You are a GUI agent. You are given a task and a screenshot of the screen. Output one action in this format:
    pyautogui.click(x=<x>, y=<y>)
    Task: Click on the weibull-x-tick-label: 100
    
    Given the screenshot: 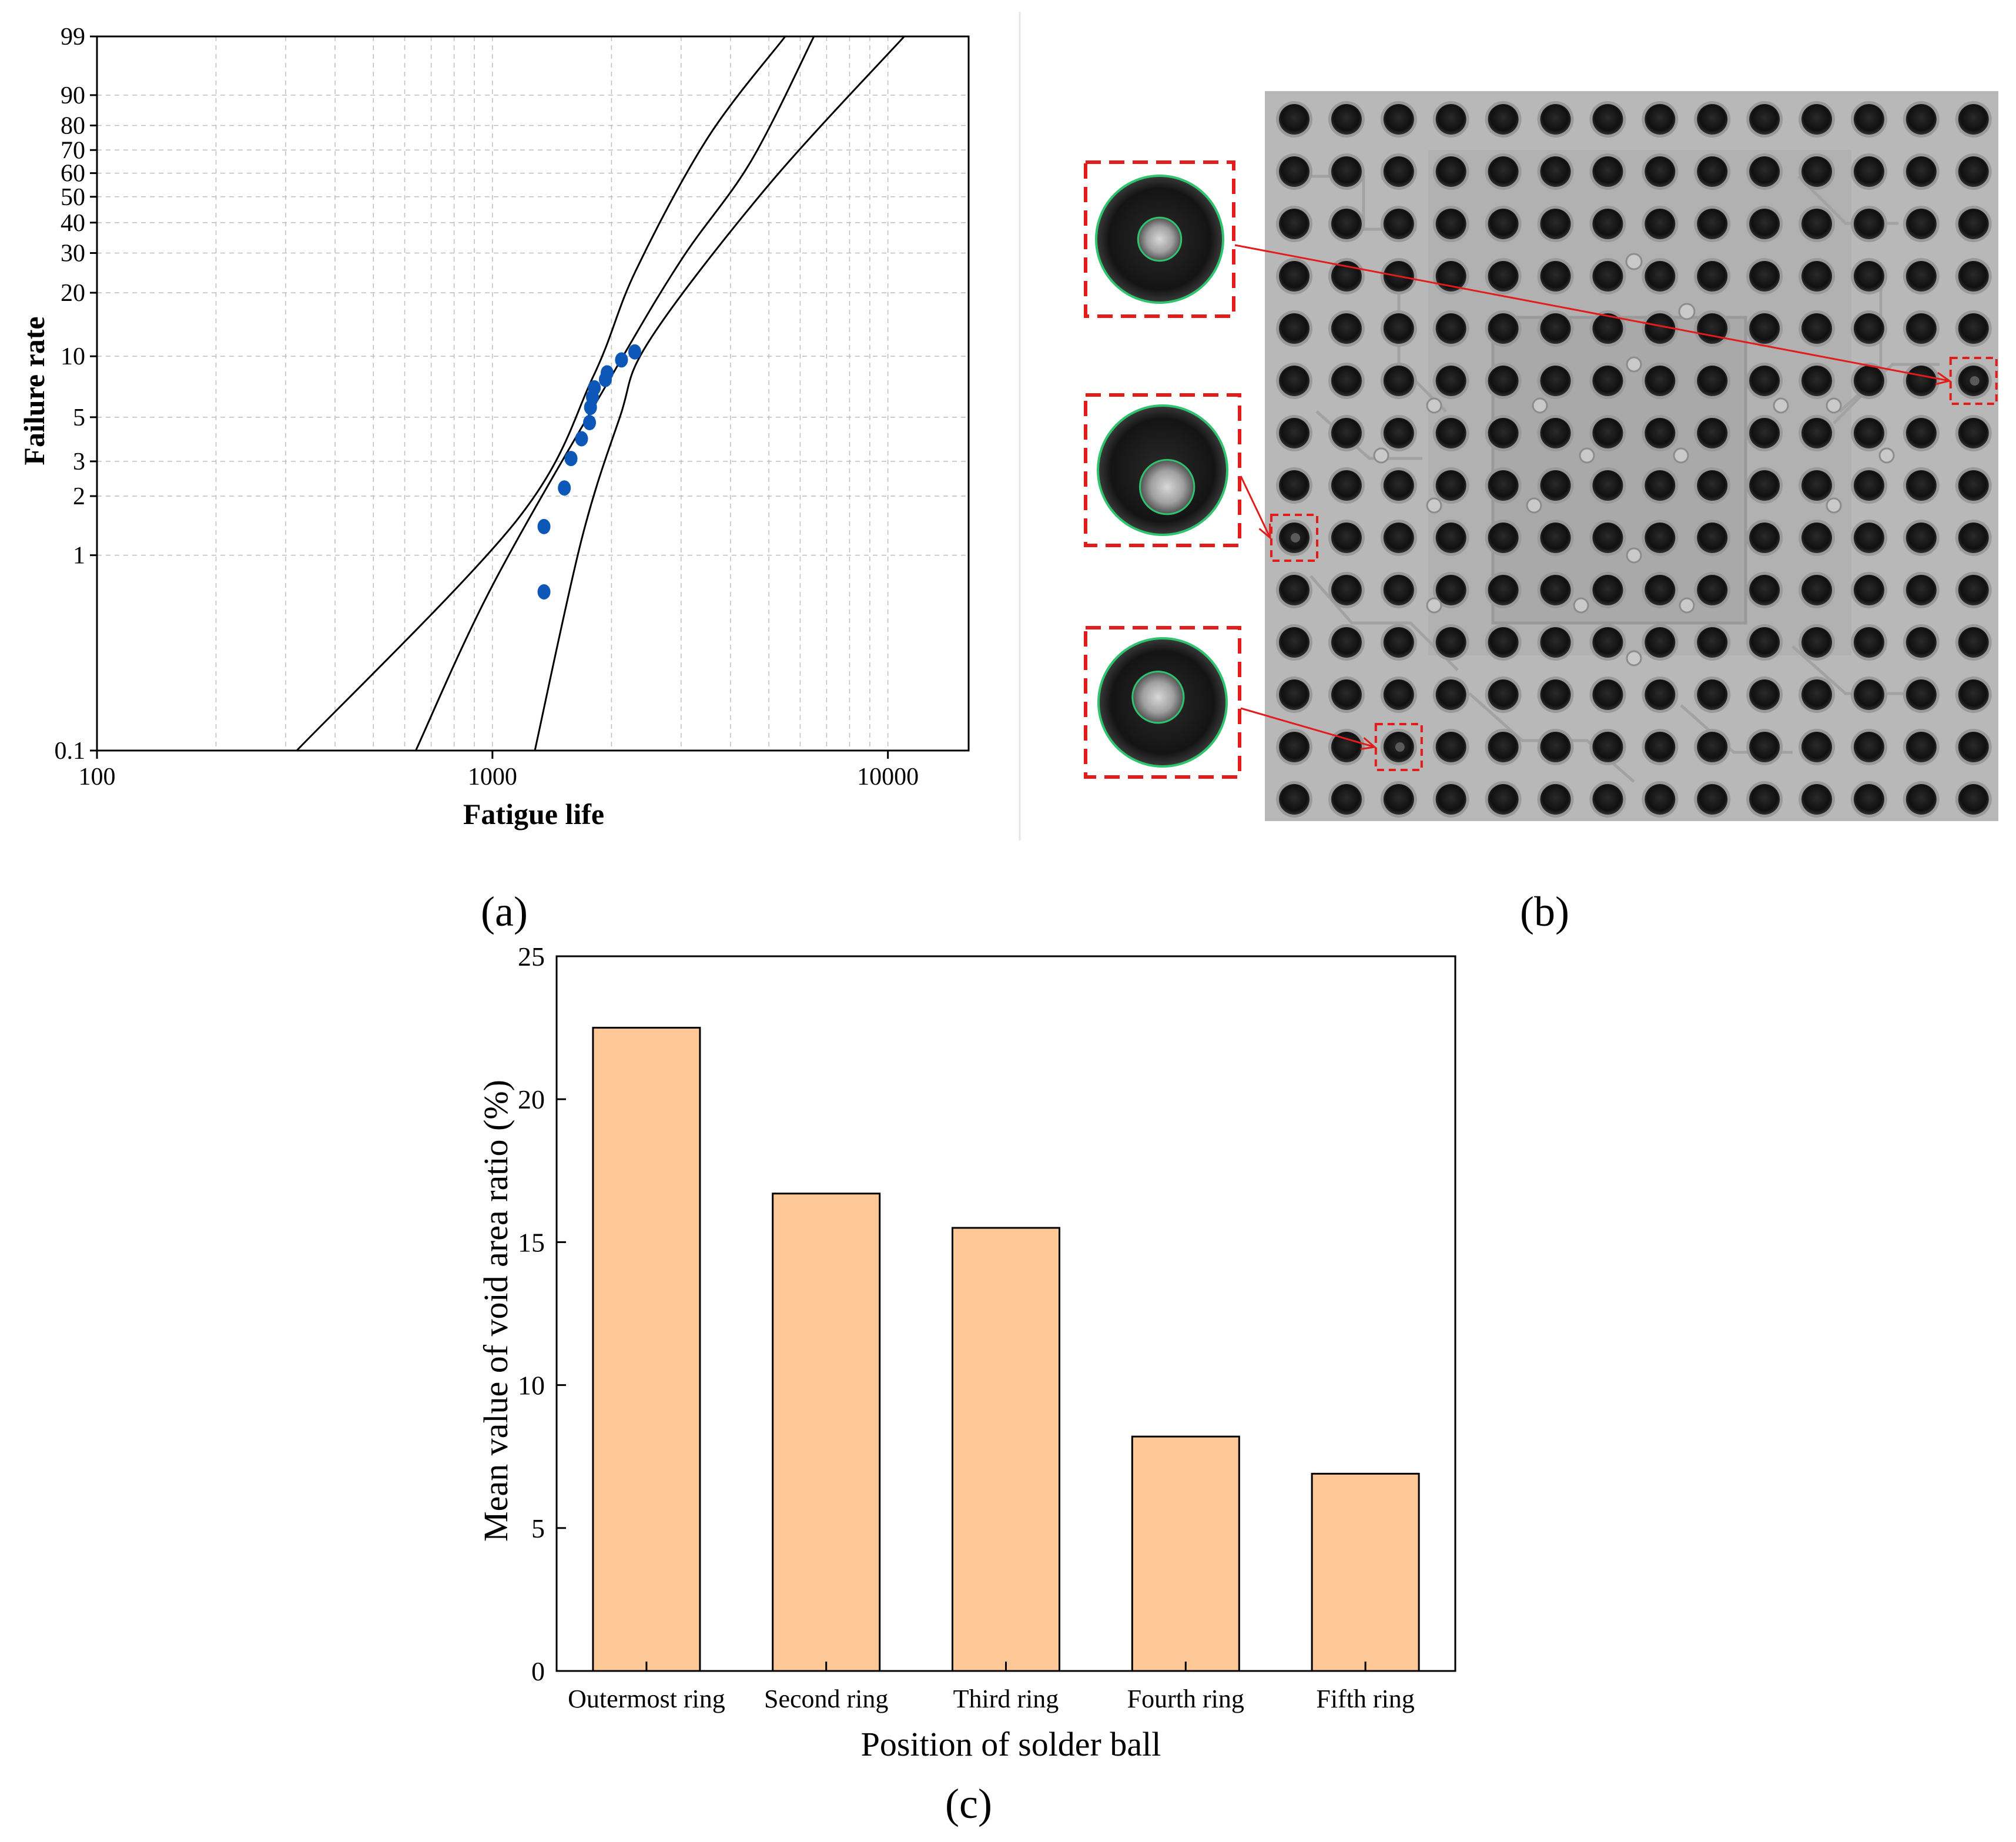 What is the action you would take?
    pyautogui.click(x=97, y=777)
    